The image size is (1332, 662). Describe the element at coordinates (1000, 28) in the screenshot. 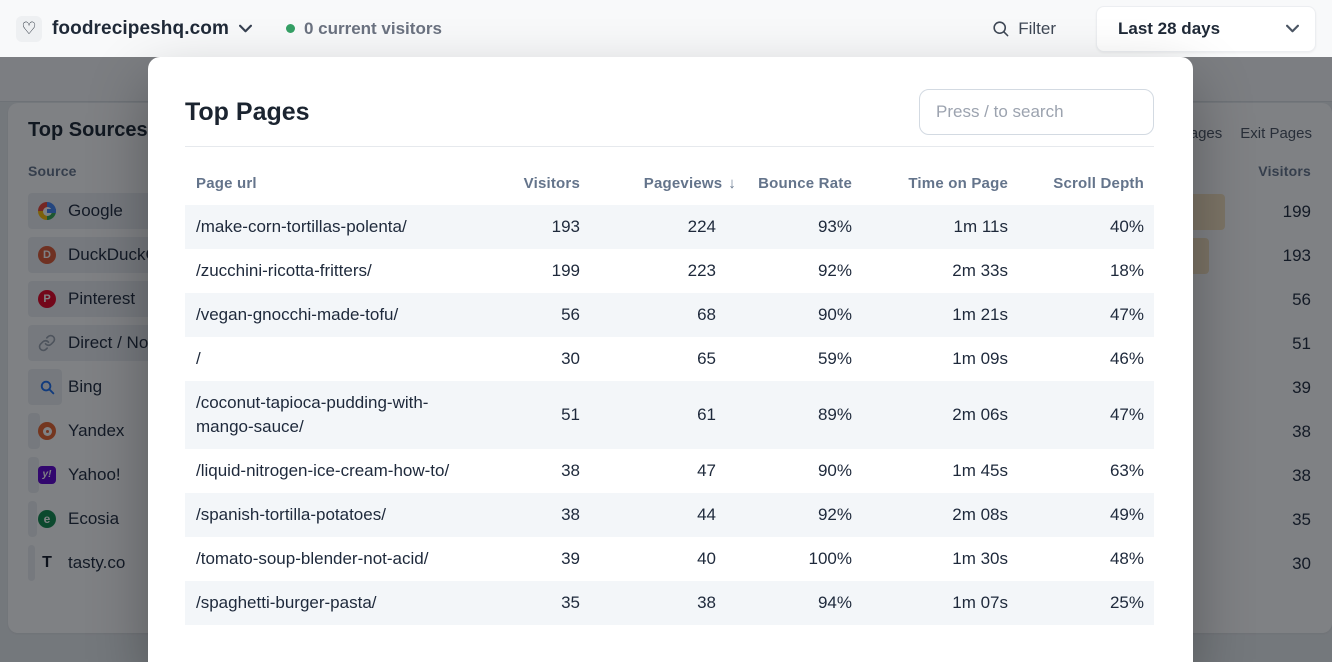

I see `search-icon` at that location.